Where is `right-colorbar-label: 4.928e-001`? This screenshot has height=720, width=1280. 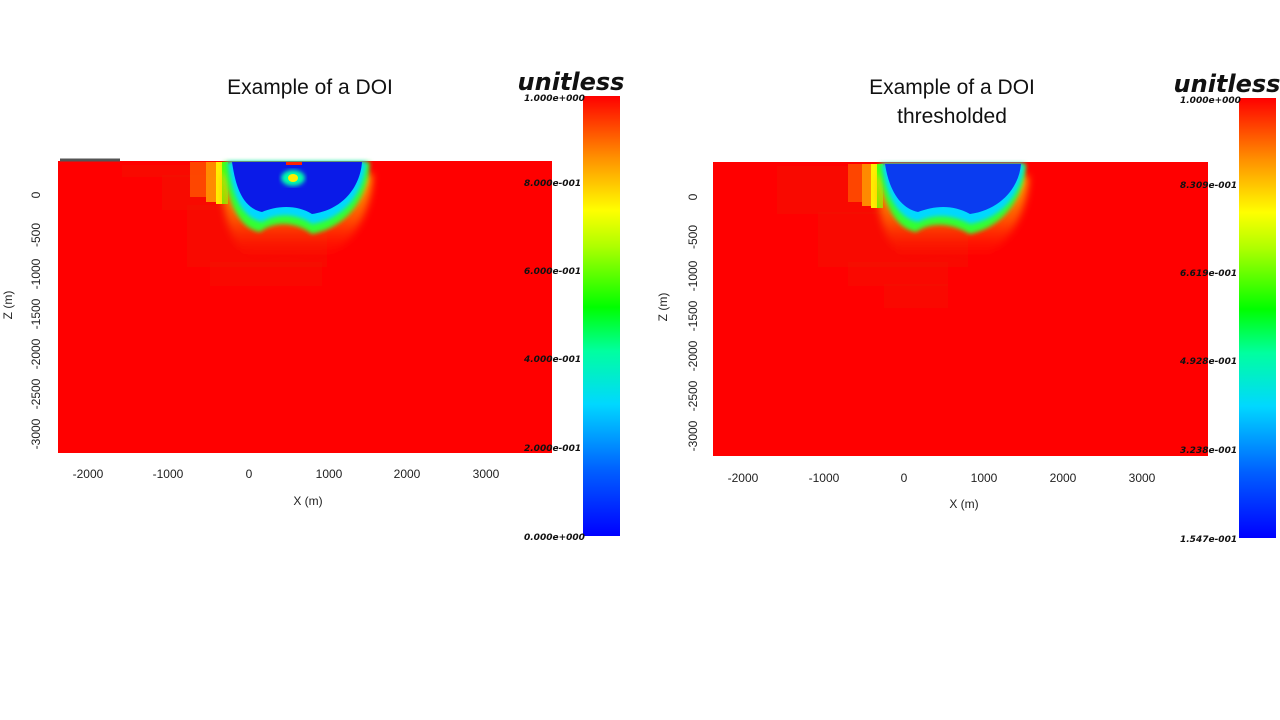
right-colorbar-label: 4.928e-001 is located at coordinates (1208, 362).